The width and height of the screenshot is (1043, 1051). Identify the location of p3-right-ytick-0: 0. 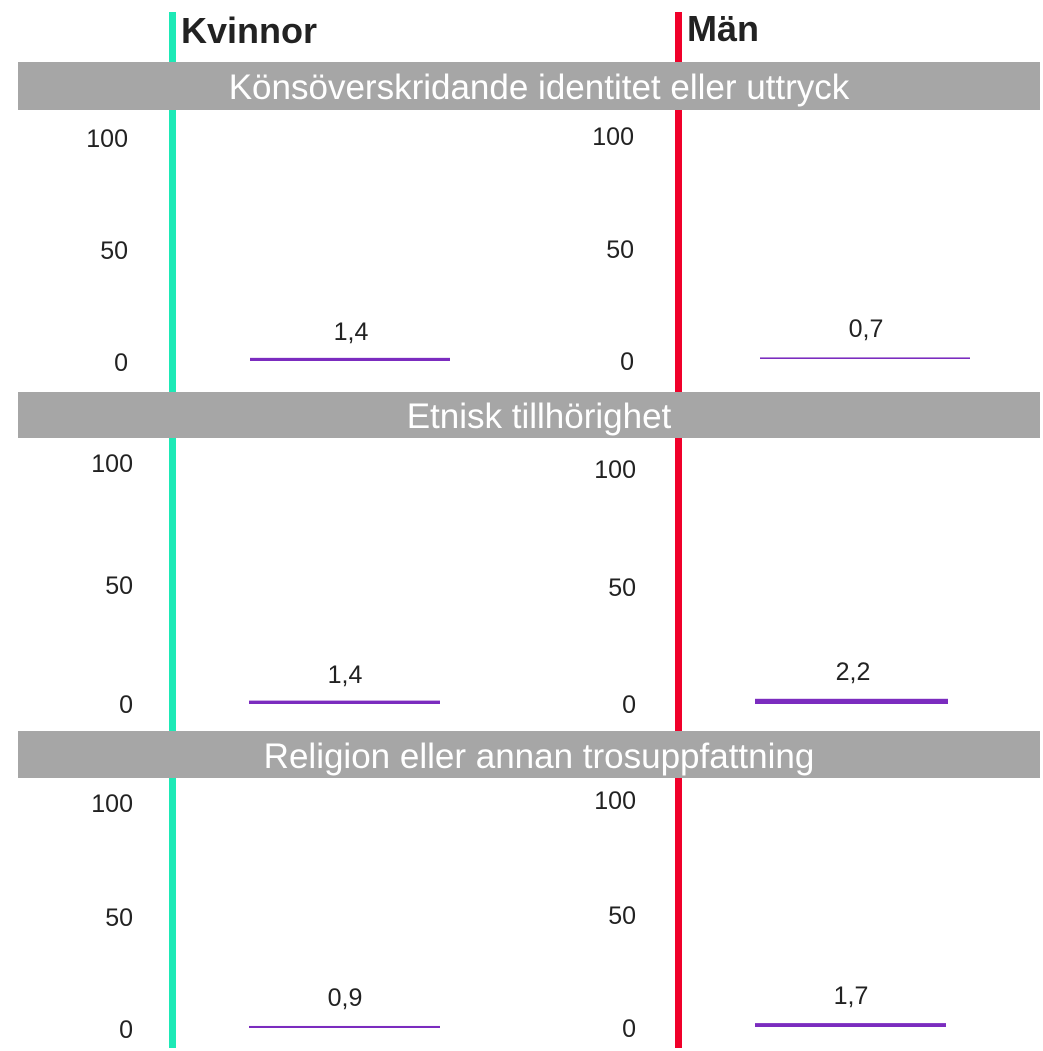
(629, 1029).